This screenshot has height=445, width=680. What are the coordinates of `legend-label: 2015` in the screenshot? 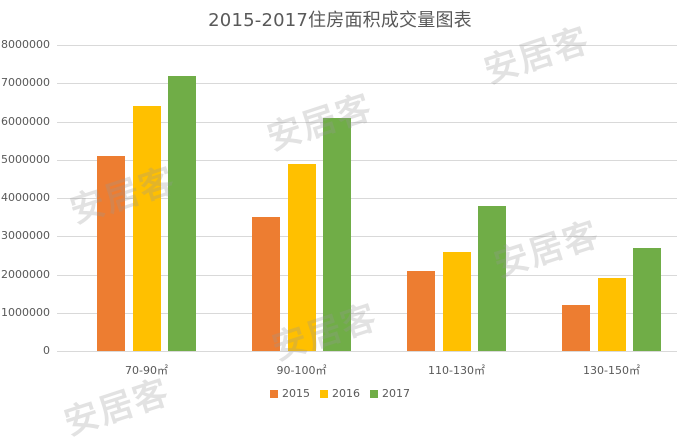 It's located at (296, 393).